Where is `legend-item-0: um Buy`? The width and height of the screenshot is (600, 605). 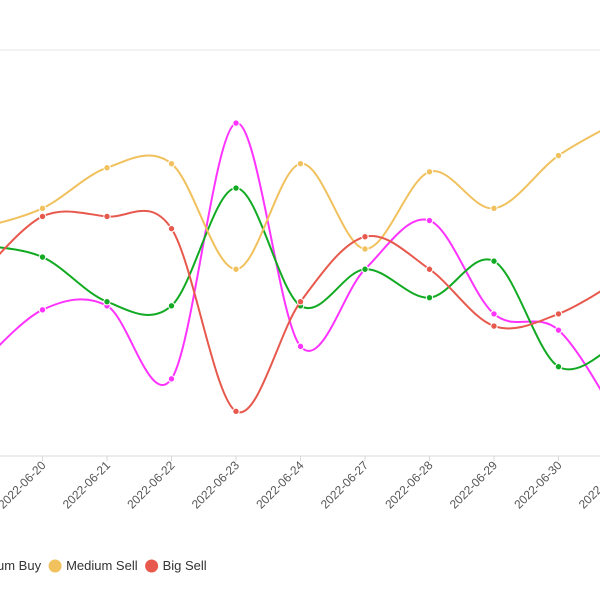 legend-item-0: um Buy is located at coordinates (21, 565).